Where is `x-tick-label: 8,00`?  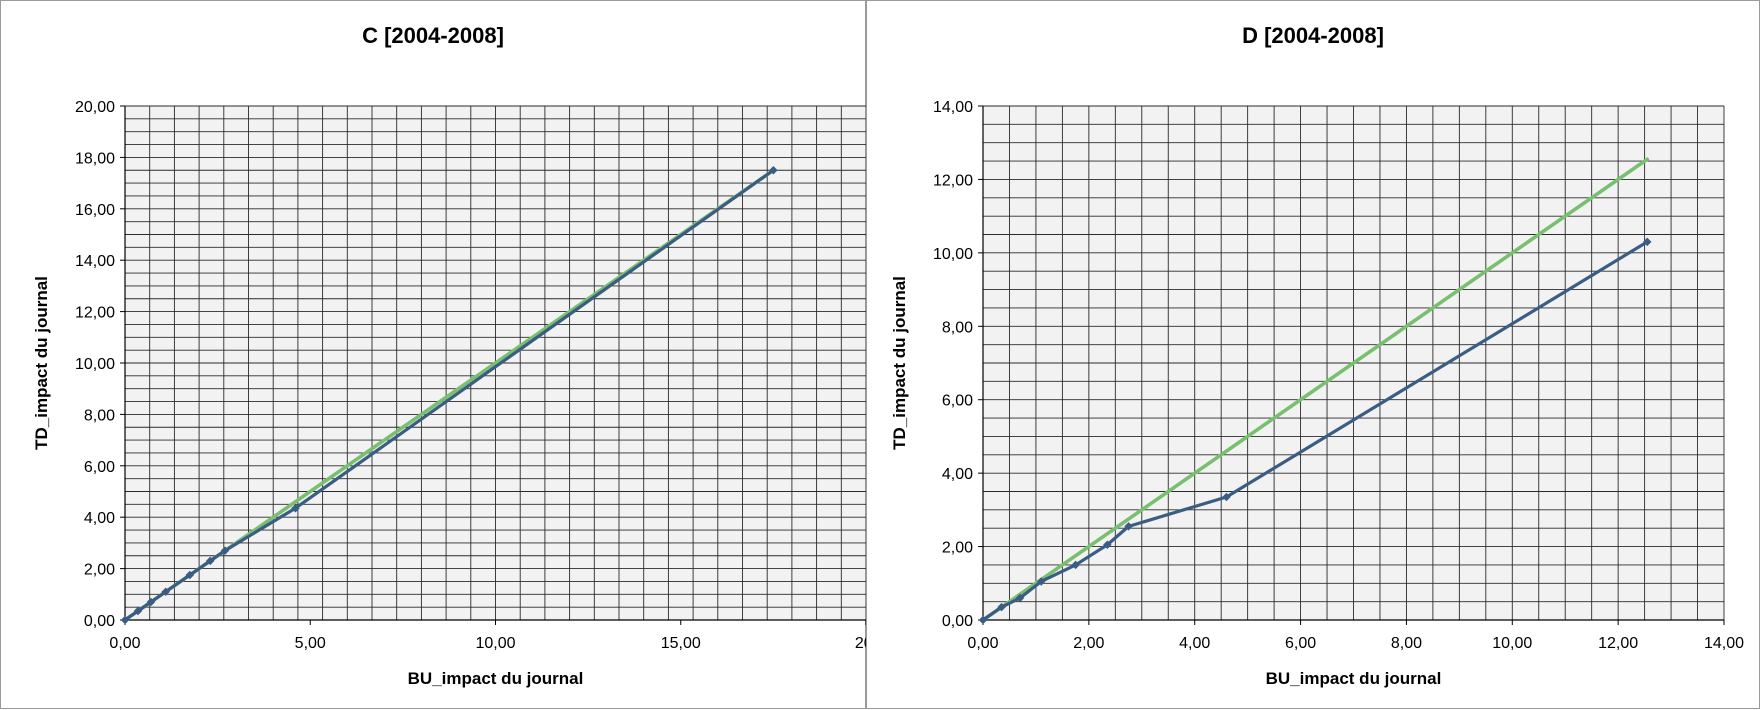
x-tick-label: 8,00 is located at coordinates (1406, 643).